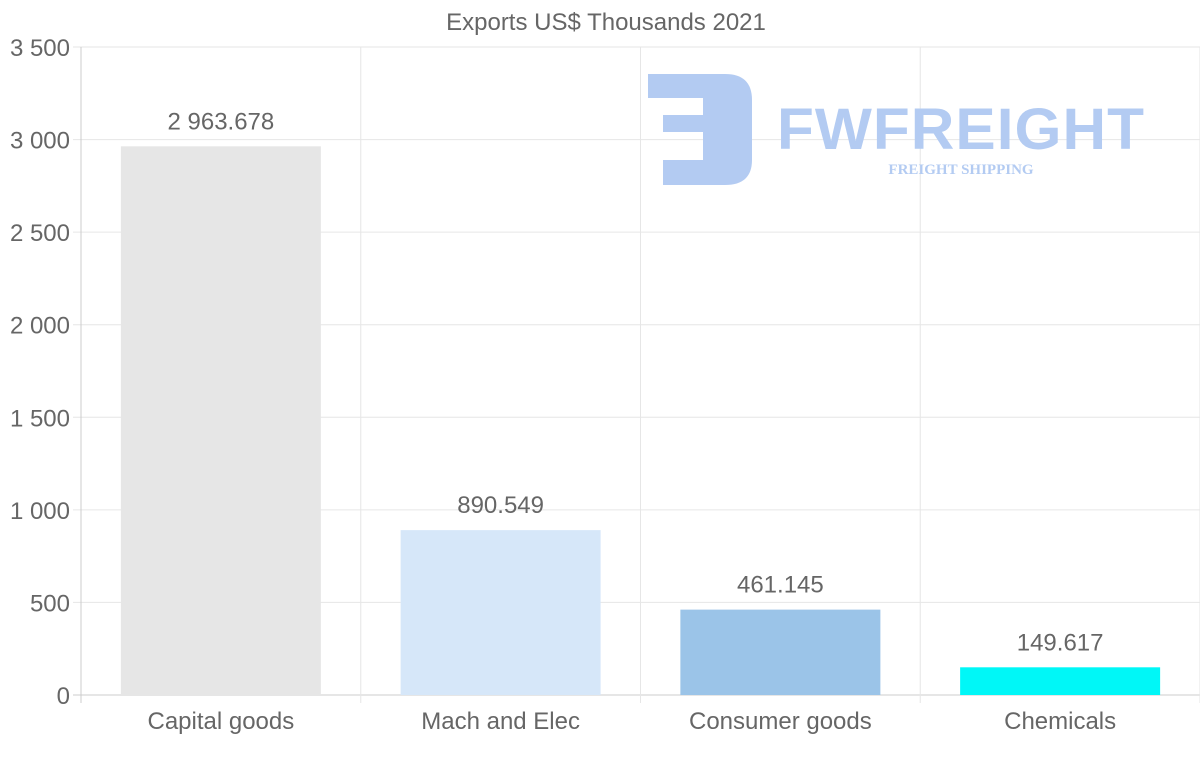 The height and width of the screenshot is (763, 1200). Describe the element at coordinates (1060, 681) in the screenshot. I see `bar-chemicals` at that location.